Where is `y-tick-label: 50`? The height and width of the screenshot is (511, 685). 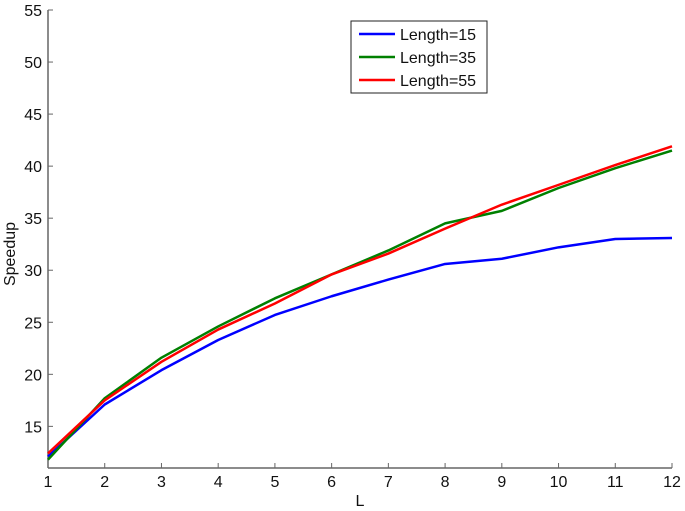
y-tick-label: 50 is located at coordinates (33, 63).